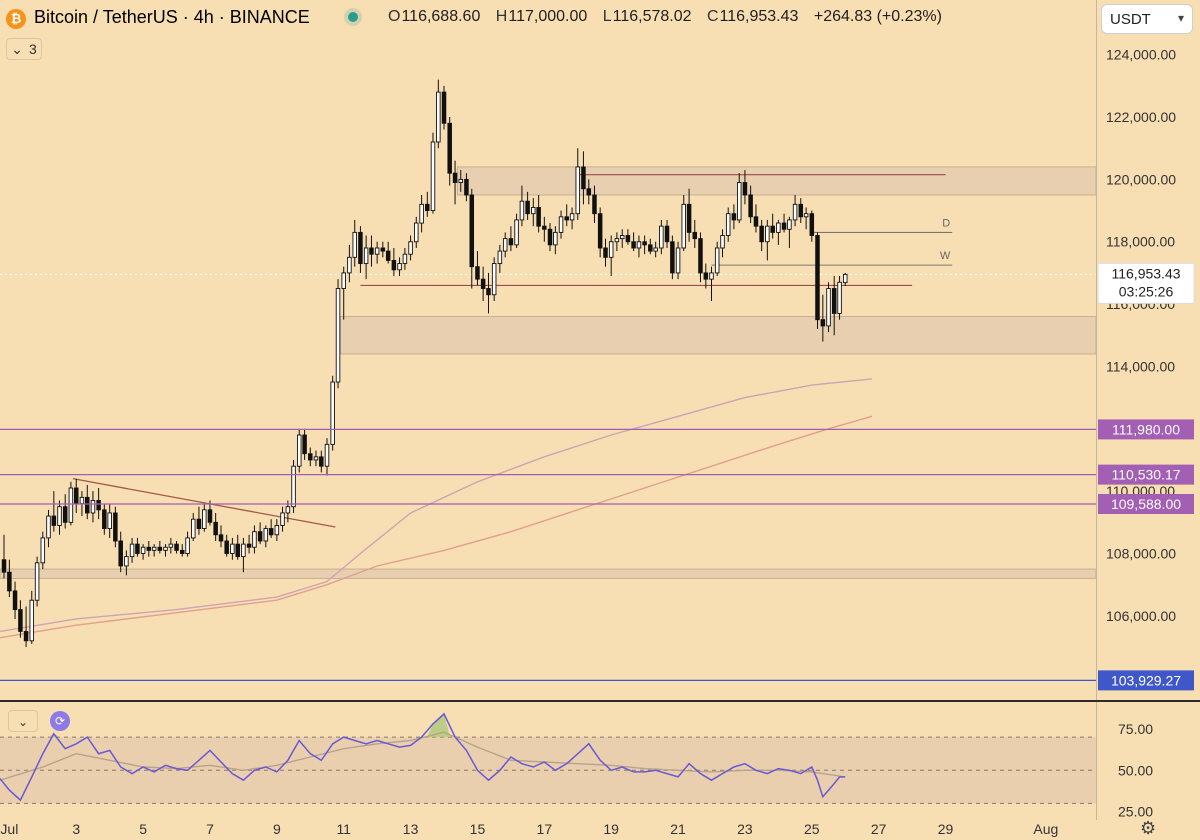 This screenshot has width=1200, height=840. Describe the element at coordinates (501, 16) in the screenshot. I see `ohlc-high-key: H` at that location.